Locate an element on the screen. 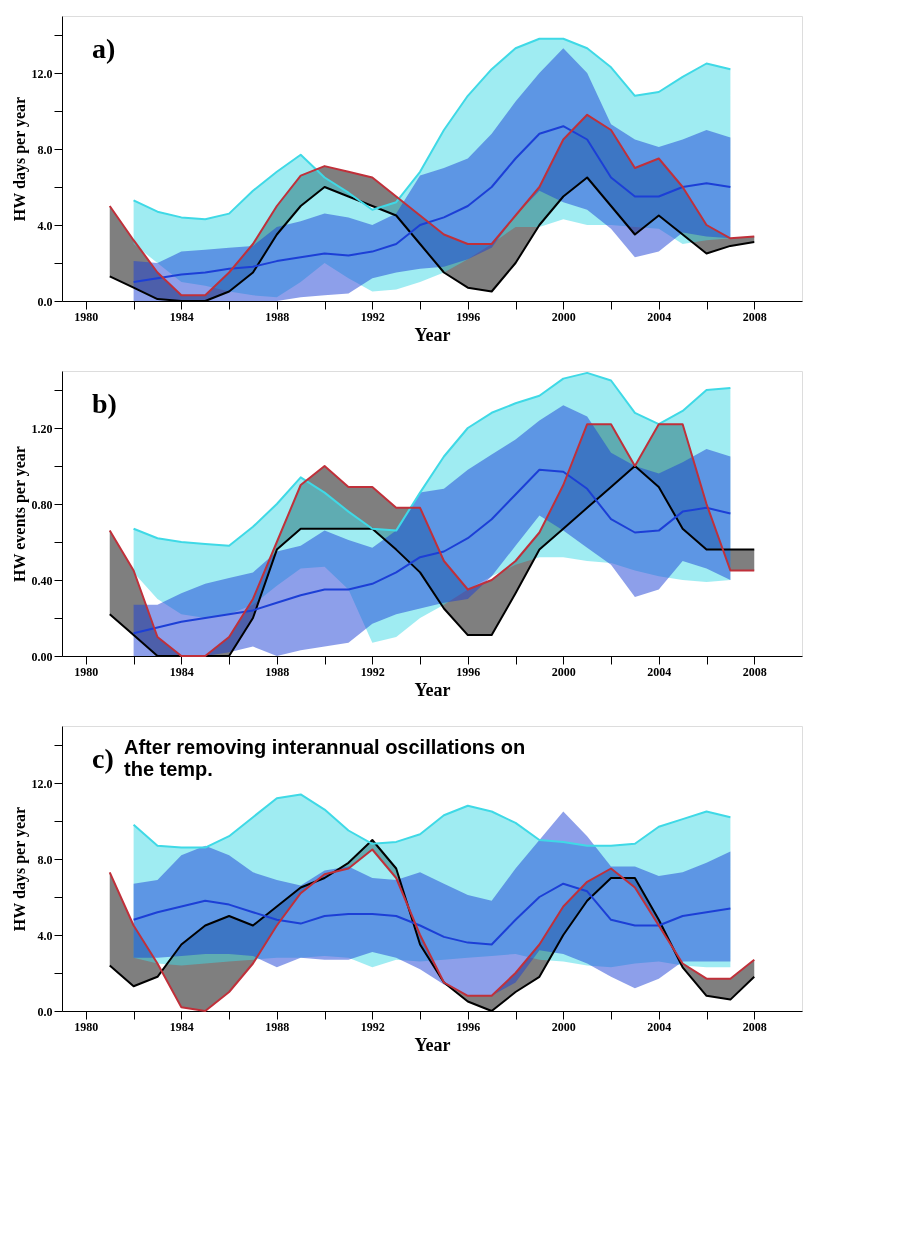  y-axis-title: HW events per year is located at coordinates (19, 514).